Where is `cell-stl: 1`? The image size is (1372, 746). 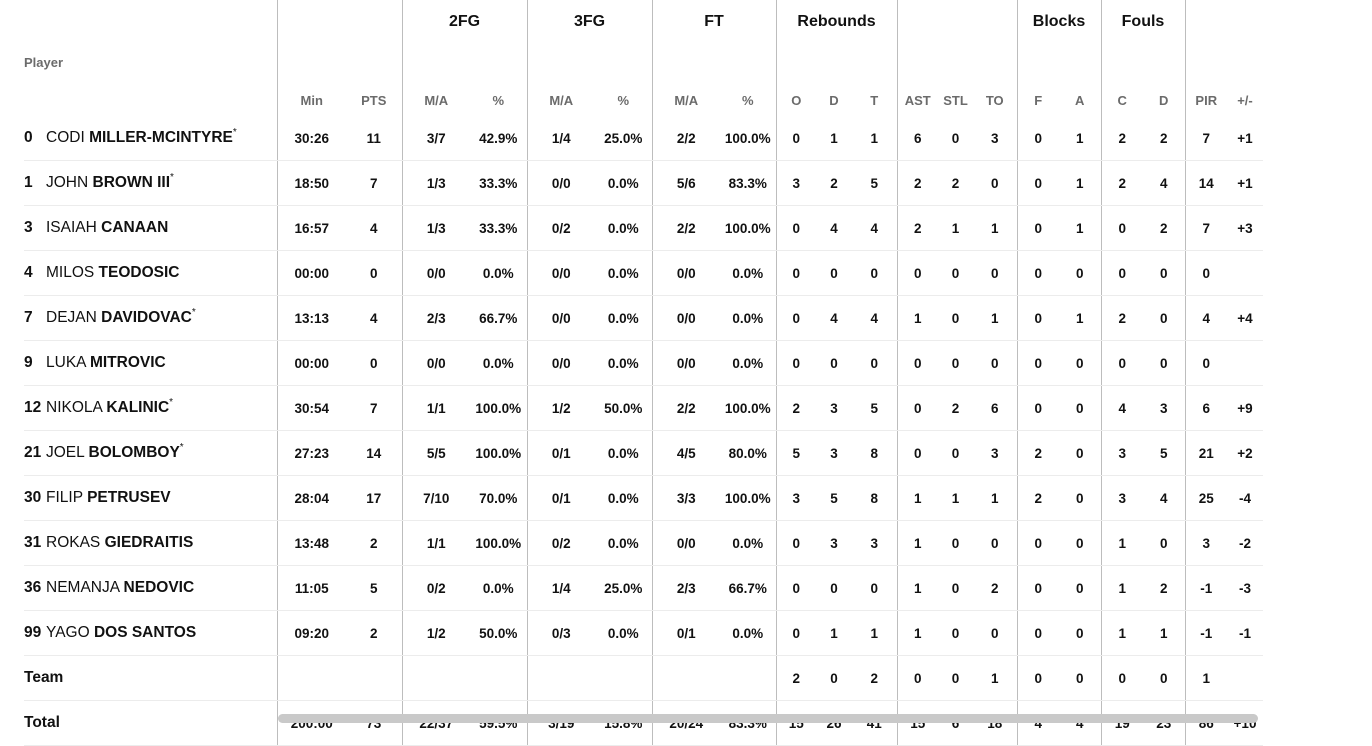
cell-stl: 1 is located at coordinates (955, 498).